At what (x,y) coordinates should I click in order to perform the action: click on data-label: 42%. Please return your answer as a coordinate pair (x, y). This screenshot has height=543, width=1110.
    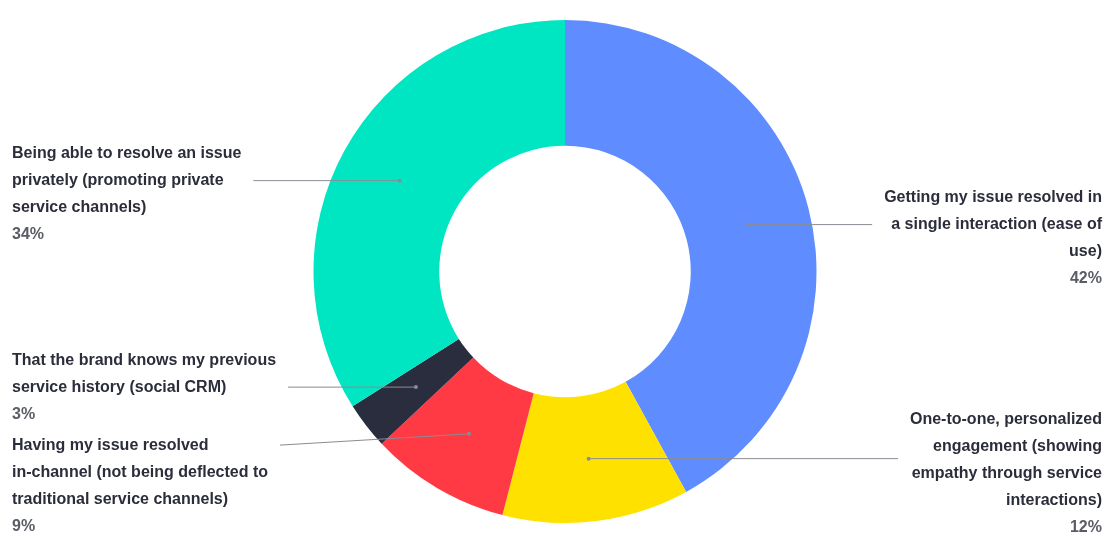
    Looking at the image, I should click on (1085, 277).